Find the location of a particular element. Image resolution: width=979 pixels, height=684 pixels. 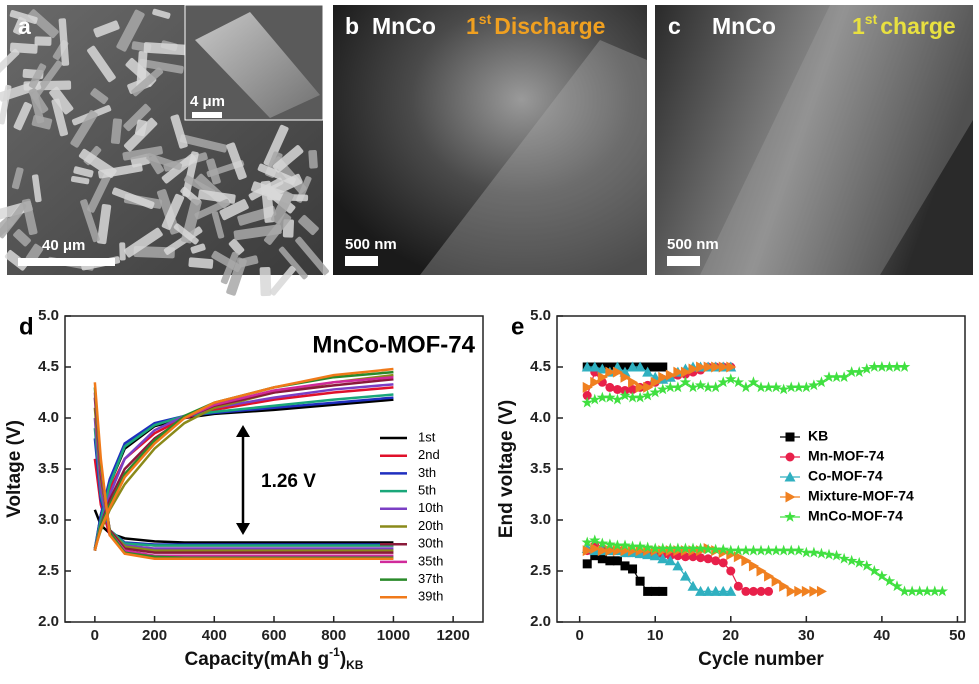

x-title-sup: -1 is located at coordinates (334, 652).